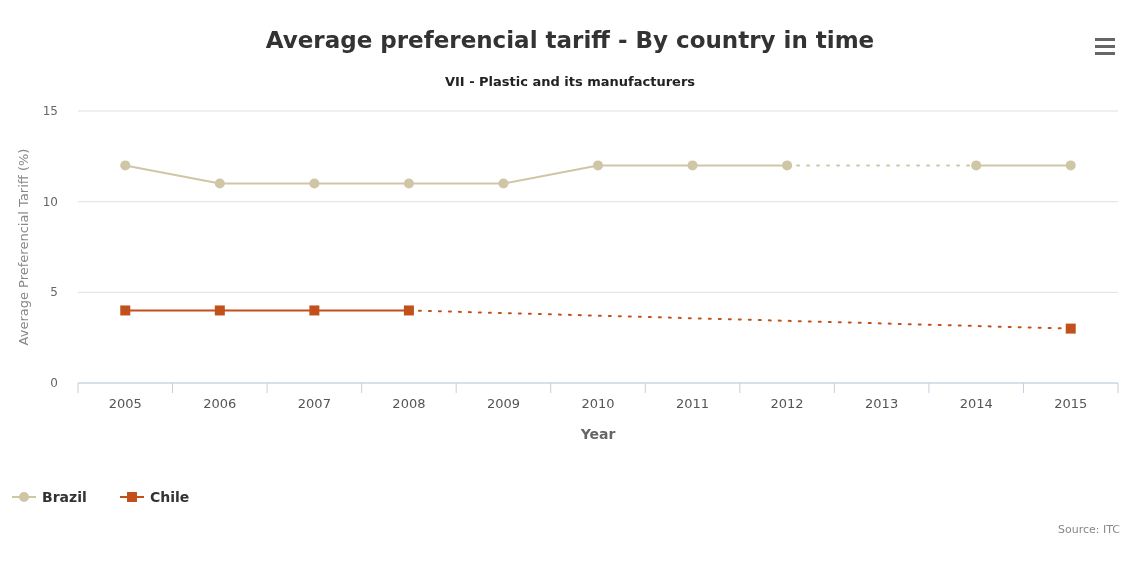 Image resolution: width=1140 pixels, height=565 pixels. Describe the element at coordinates (976, 403) in the screenshot. I see `x-tick-label: 2014` at that location.